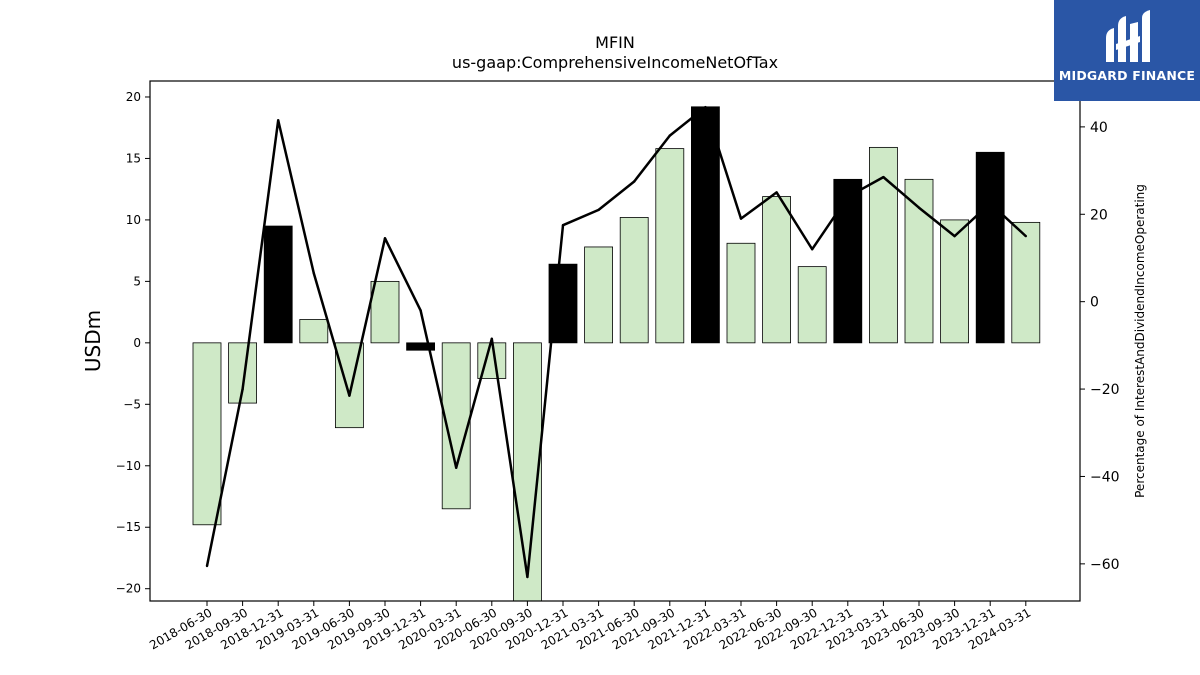 This screenshot has width=1200, height=675. Describe the element at coordinates (132, 404) in the screenshot. I see `y-tick-label: −5` at that location.